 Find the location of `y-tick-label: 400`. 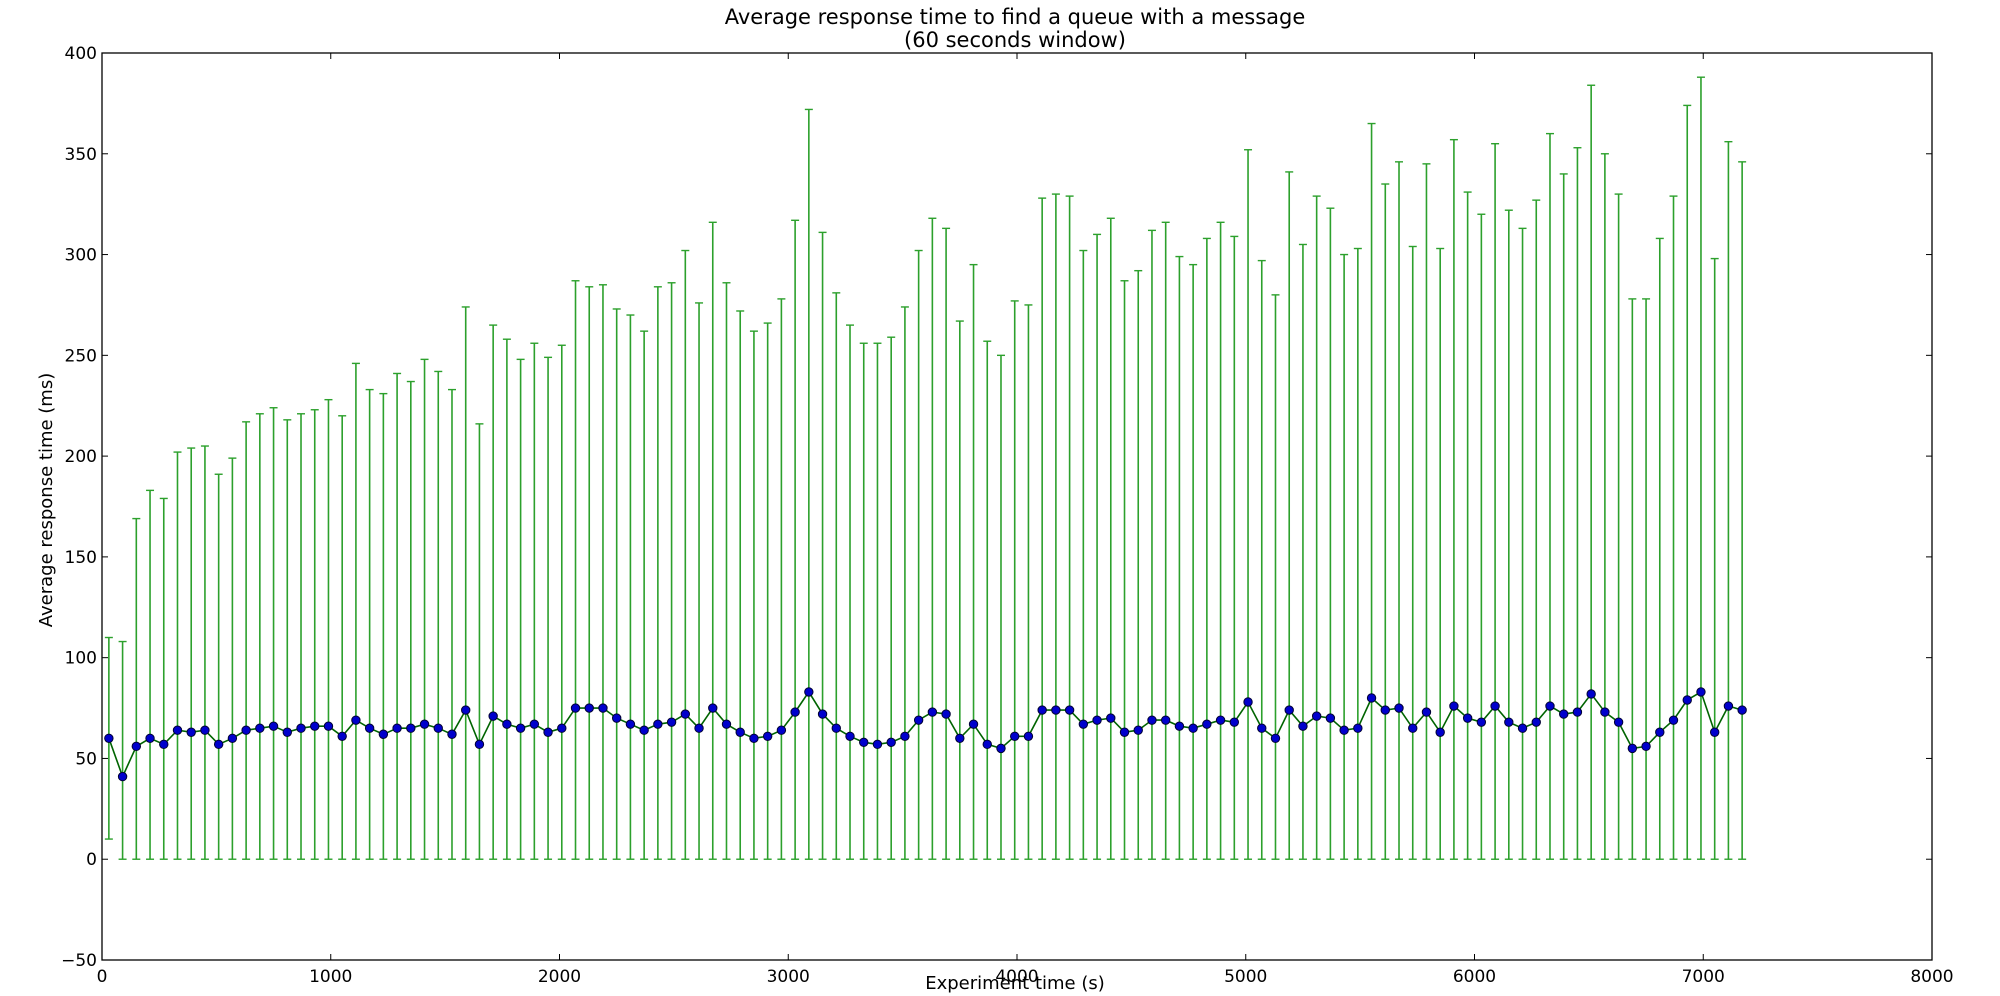

y-tick-label: 400 is located at coordinates (81, 54).